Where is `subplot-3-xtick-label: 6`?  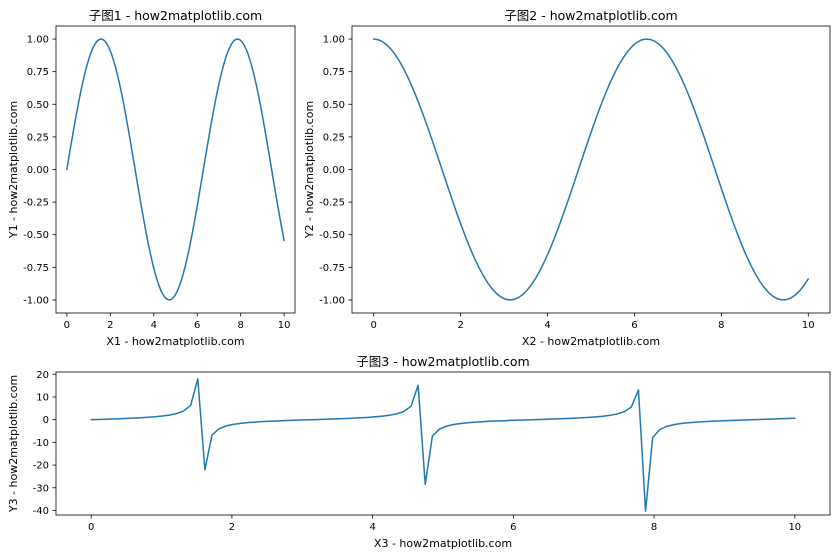
subplot-3-xtick-label: 6 is located at coordinates (513, 527).